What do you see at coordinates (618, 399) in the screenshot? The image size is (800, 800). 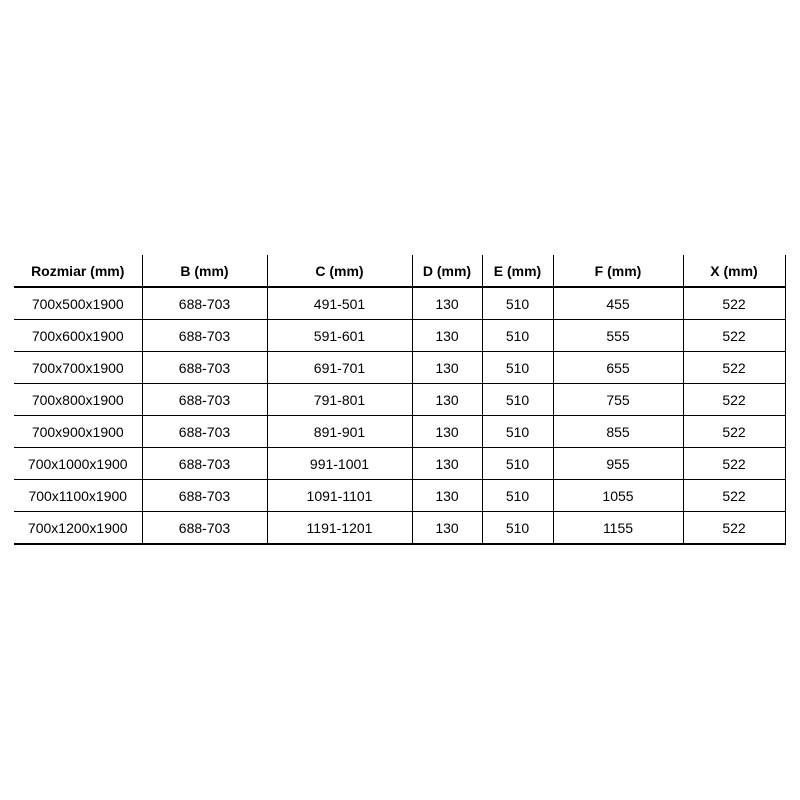 I see `cell-f: 755` at bounding box center [618, 399].